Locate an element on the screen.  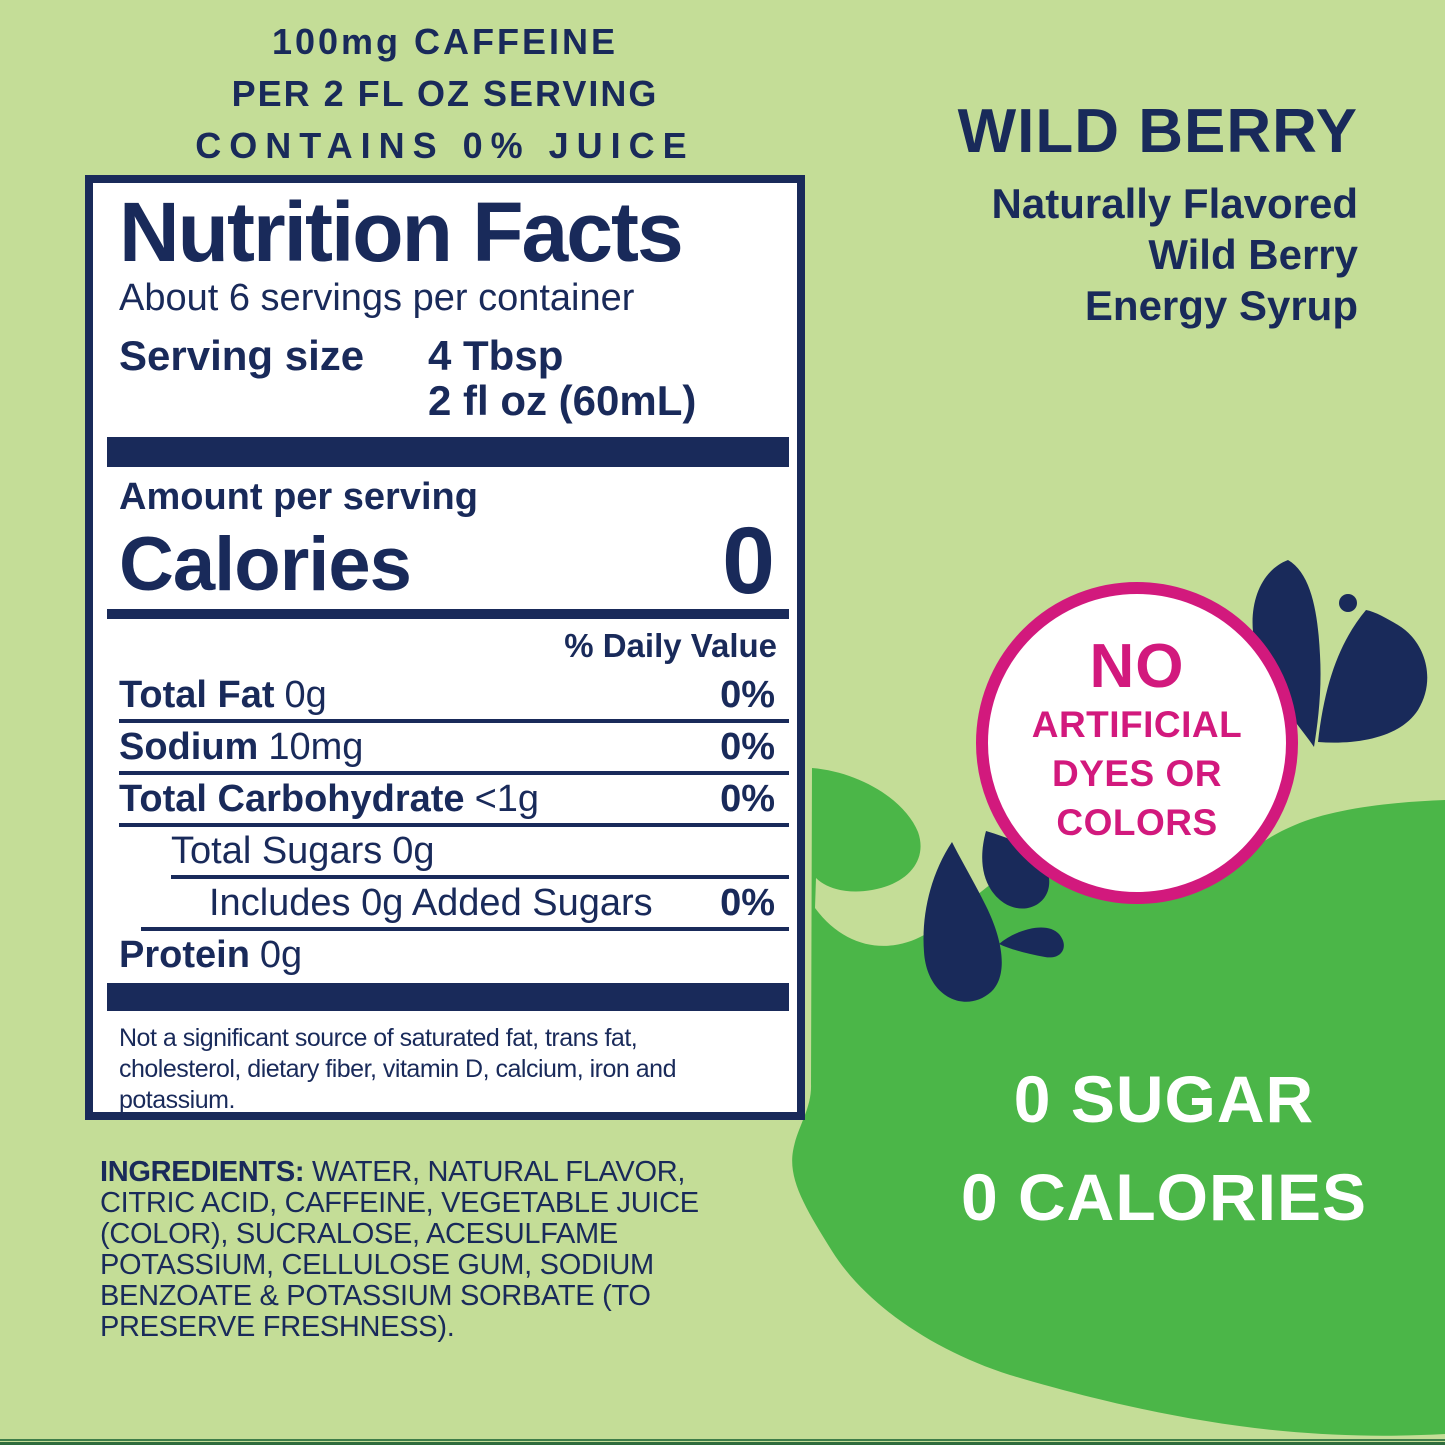
serving-size-label: Serving size is located at coordinates (242, 355).